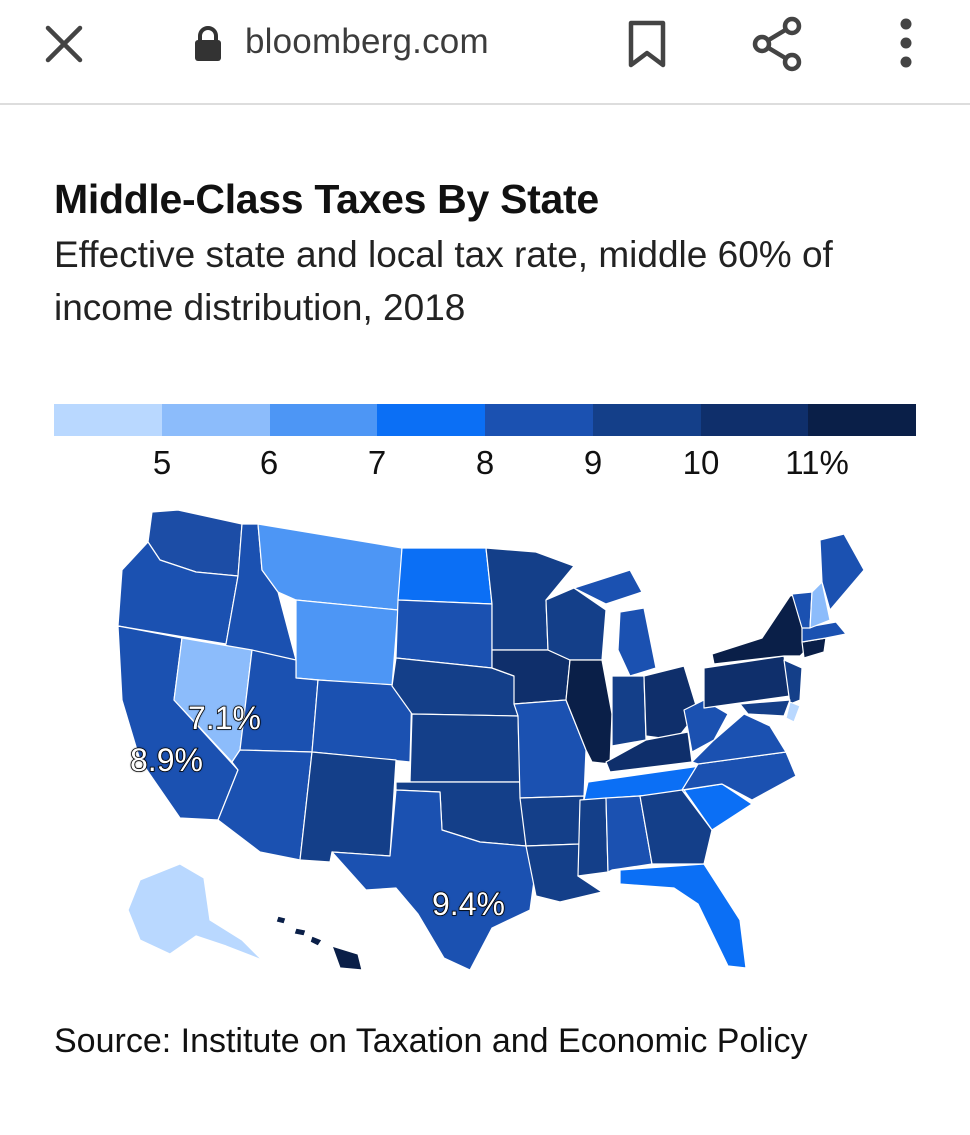 The width and height of the screenshot is (970, 1135). Describe the element at coordinates (793, 712) in the screenshot. I see `state-delaware` at that location.